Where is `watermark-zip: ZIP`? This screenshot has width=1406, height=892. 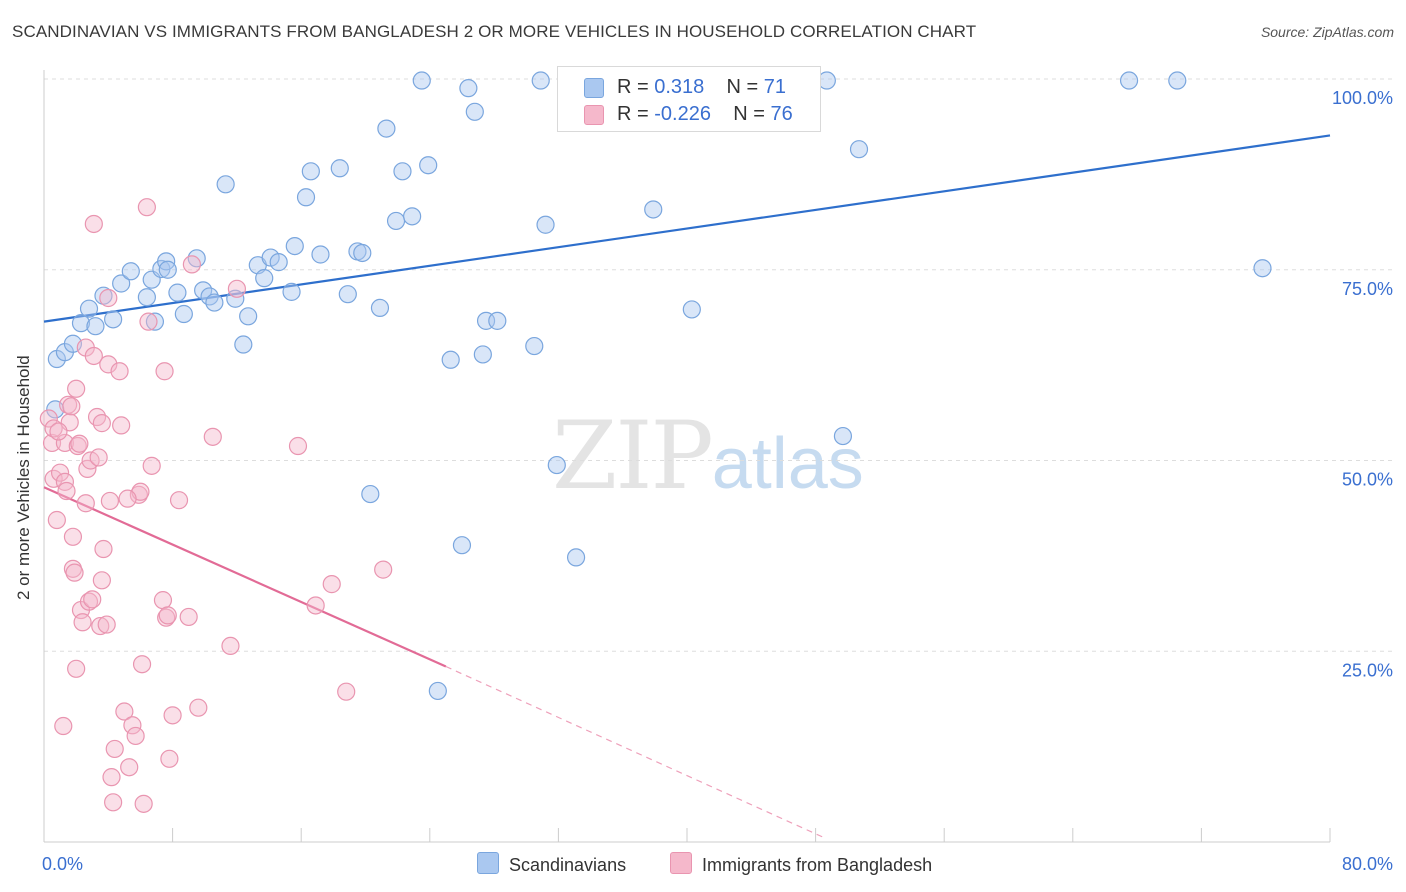
watermark-zip: ZIP is located at coordinates (633, 456).